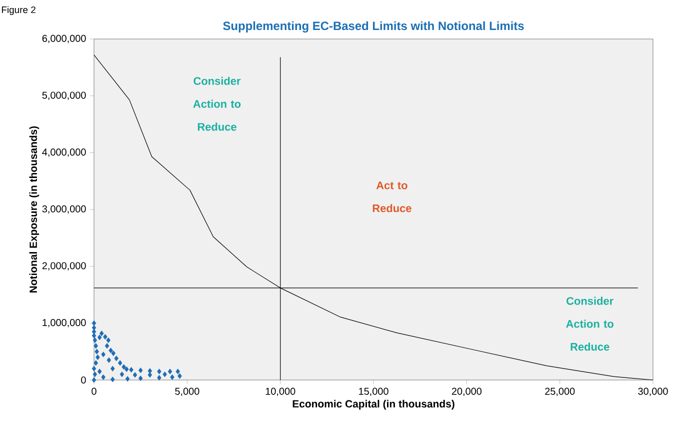  What do you see at coordinates (83, 380) in the screenshot?
I see `y-tick-label: 0` at bounding box center [83, 380].